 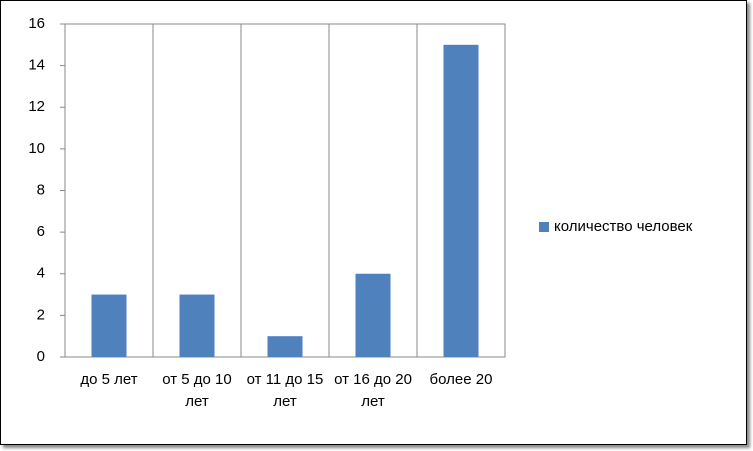 I want to click on y-tick-label: 0, so click(x=41, y=356).